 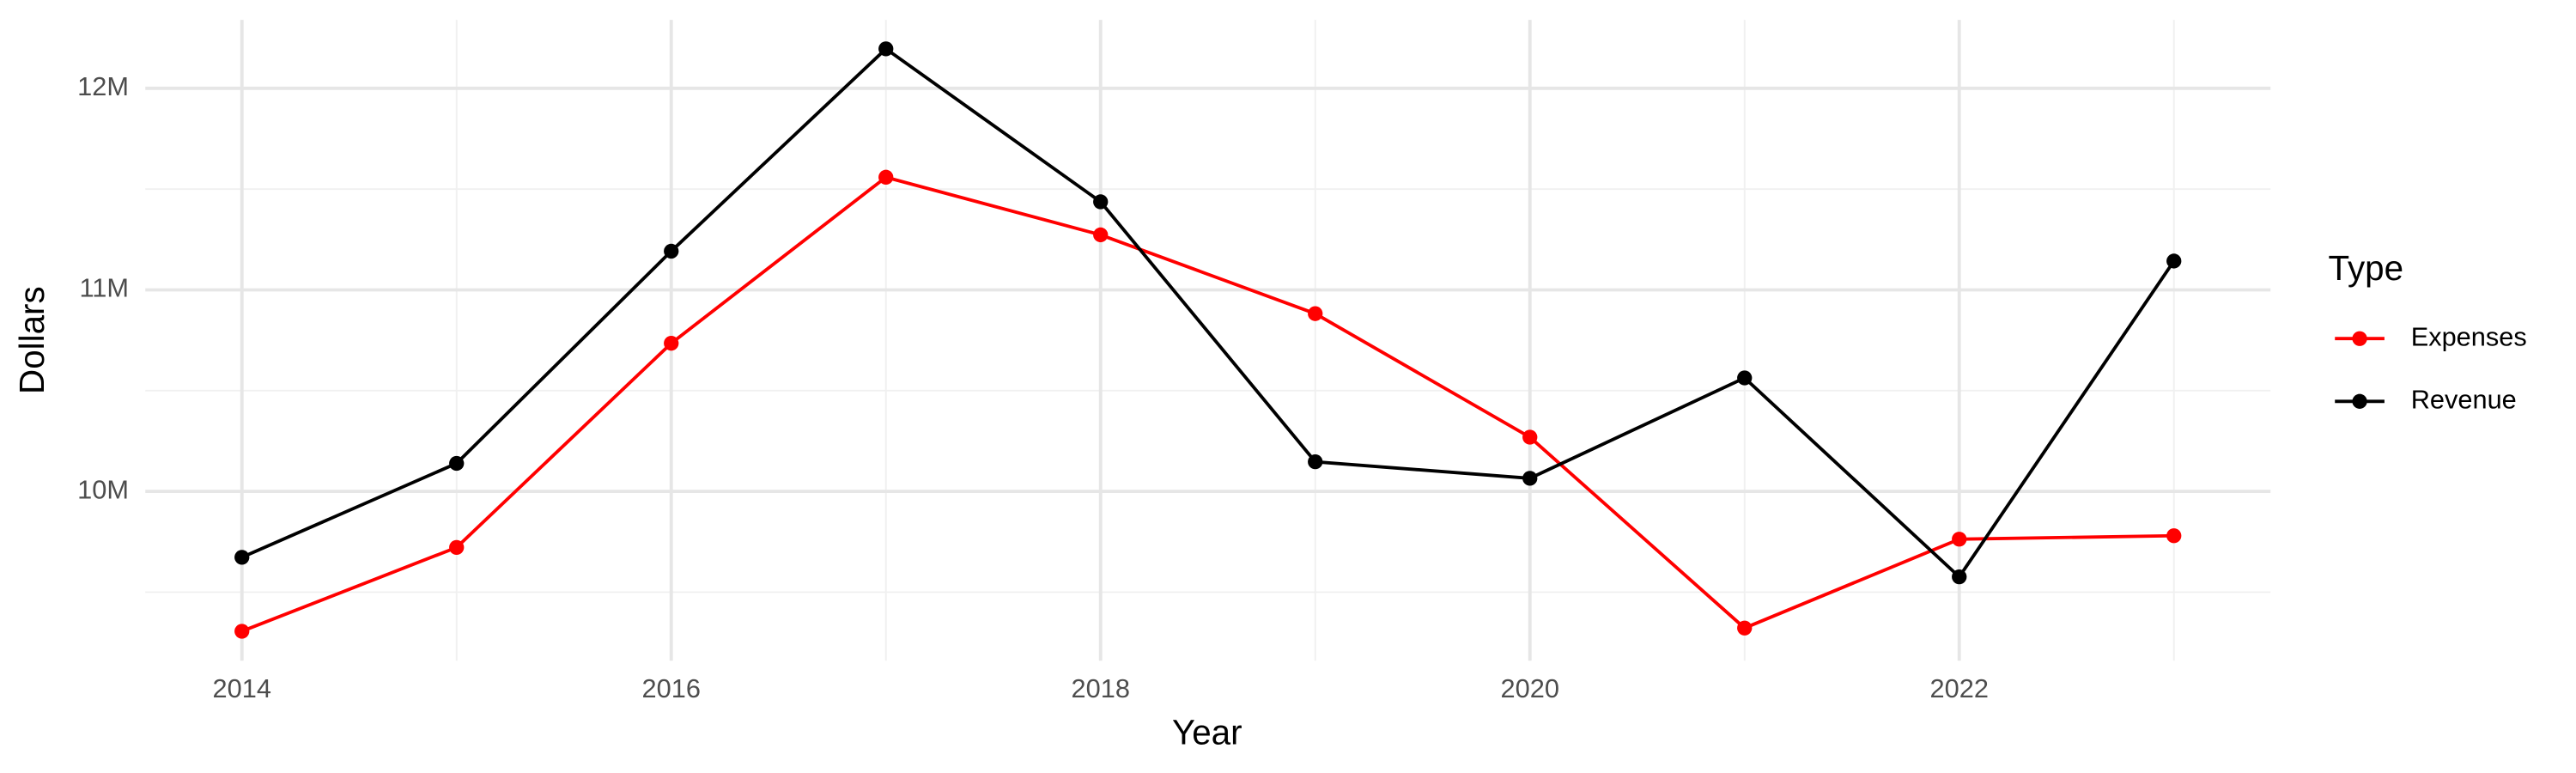 I want to click on x-tick-label: 2018, so click(x=1101, y=688).